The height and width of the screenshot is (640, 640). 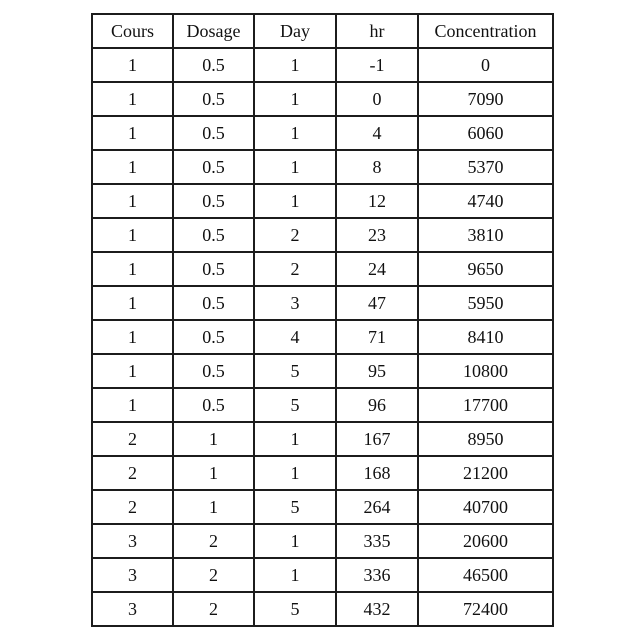 I want to click on table-row: 3 2 1 335 20600, so click(x=322, y=541).